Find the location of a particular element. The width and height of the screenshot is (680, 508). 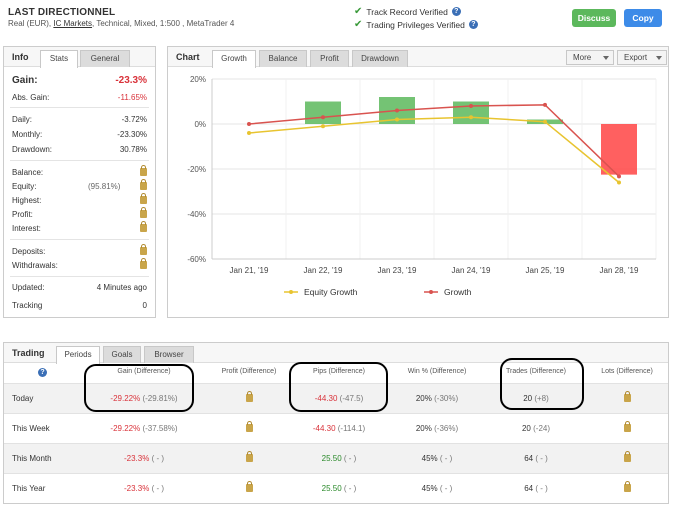

broker-link: IC Markets is located at coordinates (73, 23).